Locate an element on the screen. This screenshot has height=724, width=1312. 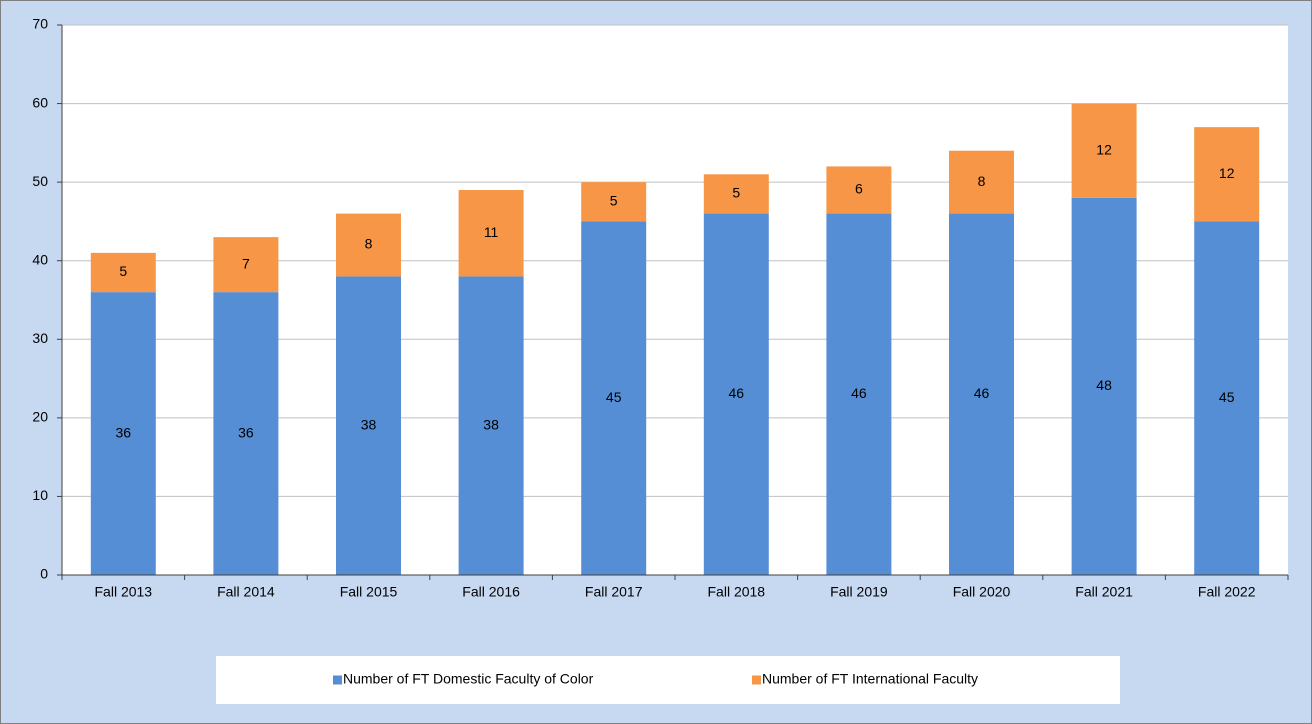
x-tick-label: Fall 2018 is located at coordinates (737, 592).